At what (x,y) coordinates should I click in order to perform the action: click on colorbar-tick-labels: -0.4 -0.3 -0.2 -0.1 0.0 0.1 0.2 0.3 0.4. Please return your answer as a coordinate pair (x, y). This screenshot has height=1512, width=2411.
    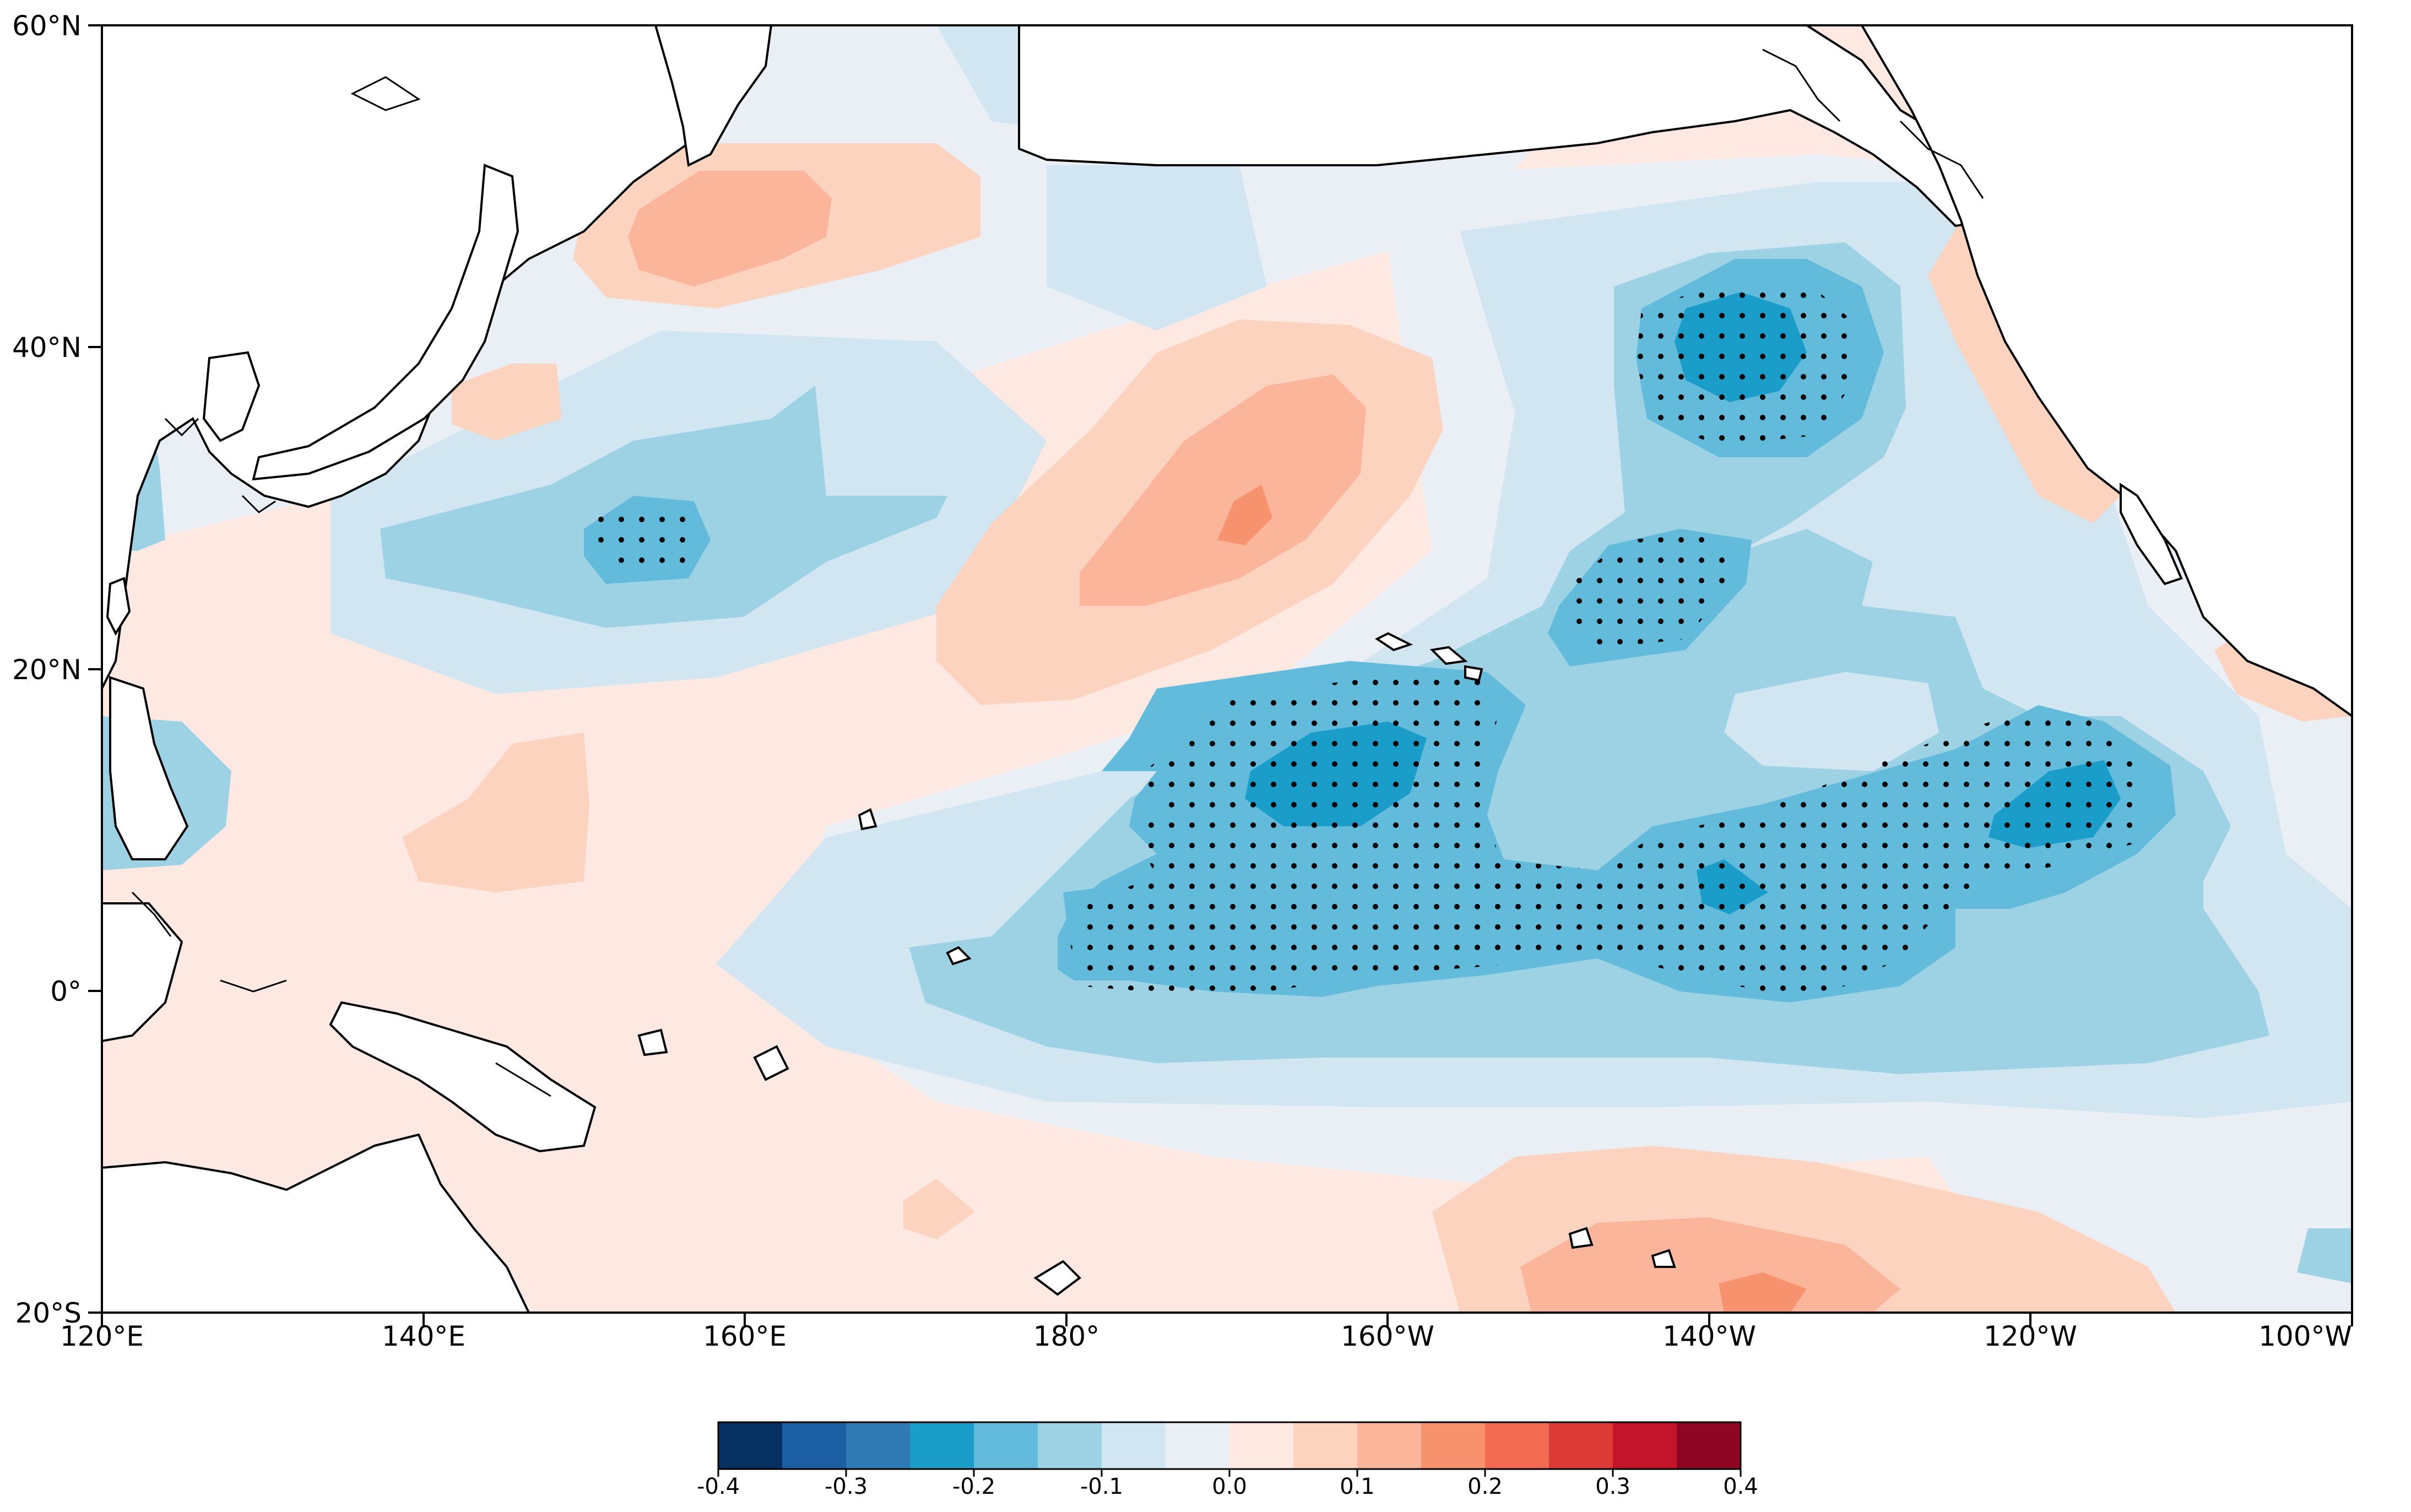
    Looking at the image, I should click on (1227, 1487).